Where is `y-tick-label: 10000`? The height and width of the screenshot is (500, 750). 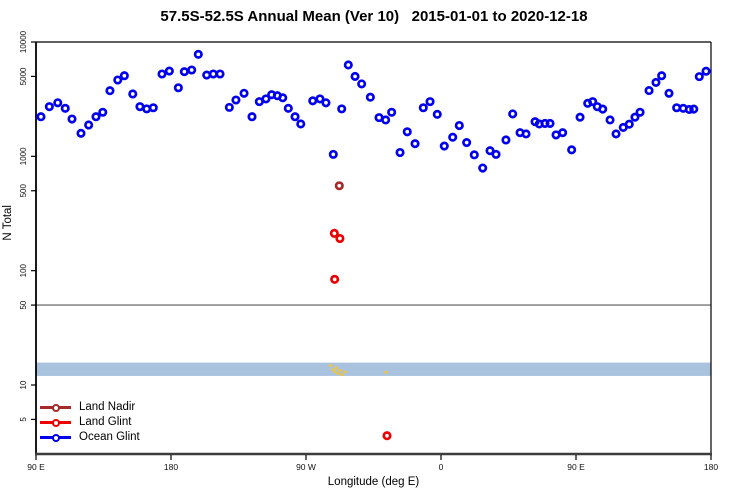
y-tick-label: 10000 is located at coordinates (23, 41).